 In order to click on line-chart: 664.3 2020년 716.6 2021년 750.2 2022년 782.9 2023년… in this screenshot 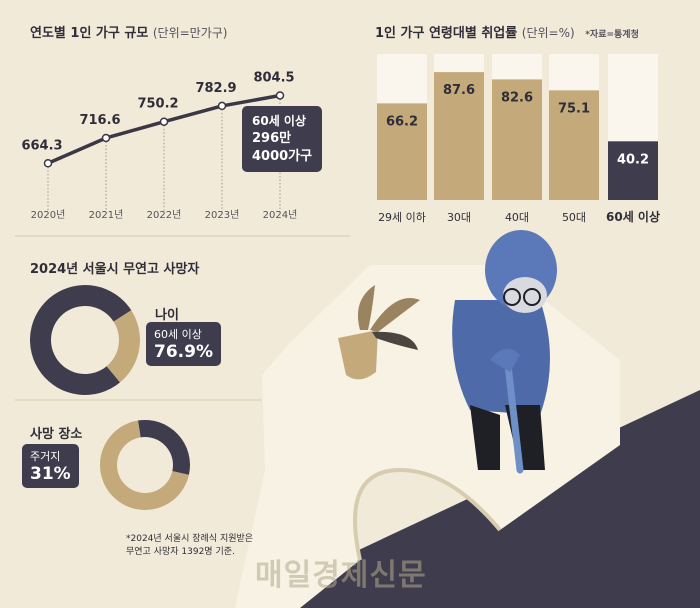, I will do `click(159, 145)`.